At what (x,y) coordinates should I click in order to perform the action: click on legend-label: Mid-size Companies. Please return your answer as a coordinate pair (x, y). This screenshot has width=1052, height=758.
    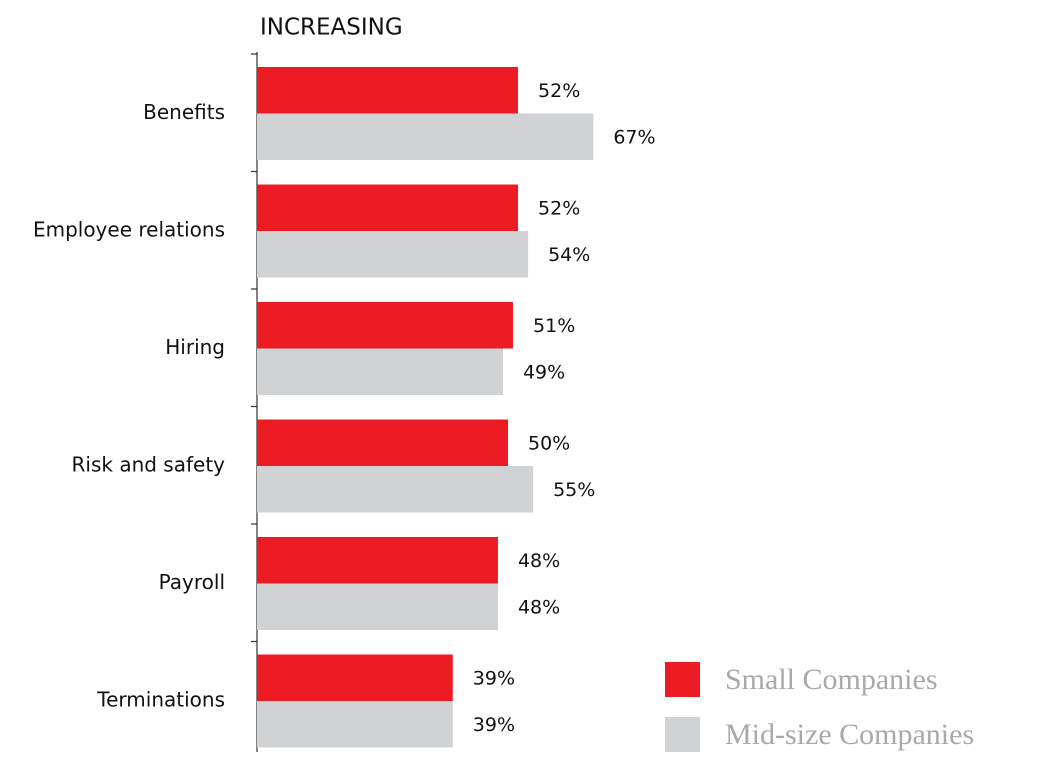
    Looking at the image, I should click on (849, 734).